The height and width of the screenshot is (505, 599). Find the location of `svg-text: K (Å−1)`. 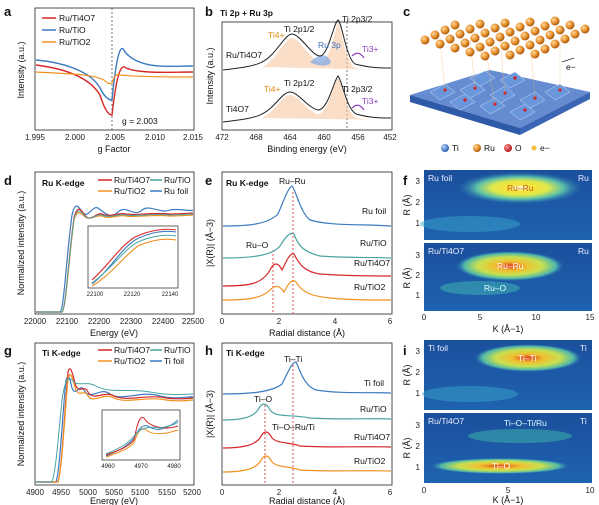

svg-text: K (Å−1) is located at coordinates (508, 500).